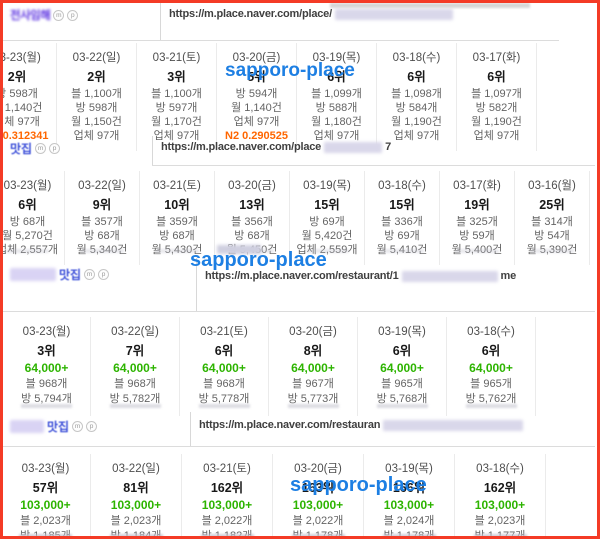 The height and width of the screenshot is (539, 600). Describe the element at coordinates (252, 236) in the screenshot. I see `metric-value: 방 68개` at that location.